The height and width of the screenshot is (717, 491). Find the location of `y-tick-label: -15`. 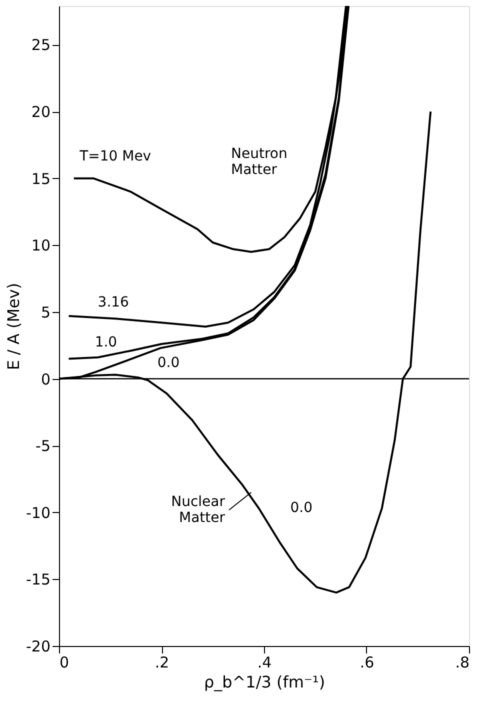

y-tick-label: -15 is located at coordinates (38, 579).